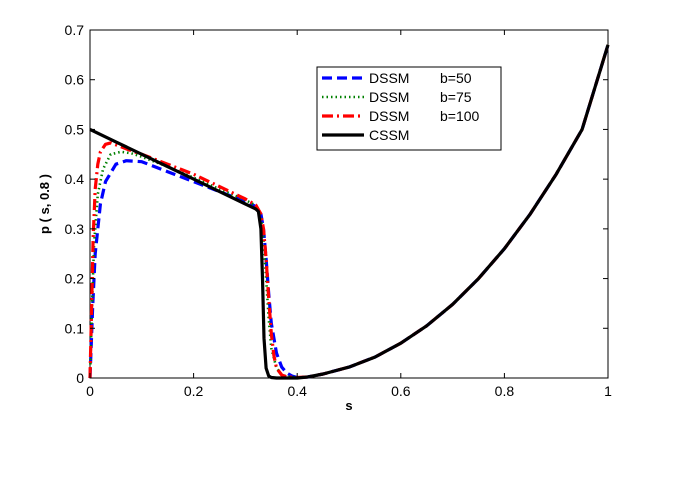 Image resolution: width=692 pixels, height=485 pixels. Describe the element at coordinates (75, 328) in the screenshot. I see `y-tick-label: 0.1` at that location.